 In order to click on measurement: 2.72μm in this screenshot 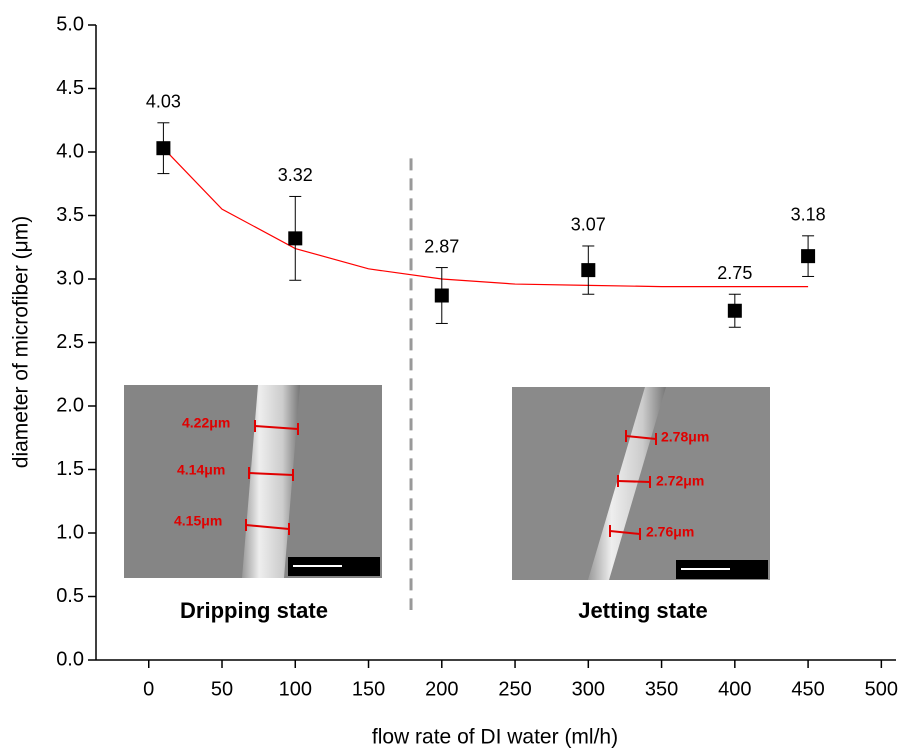, I will do `click(680, 481)`.